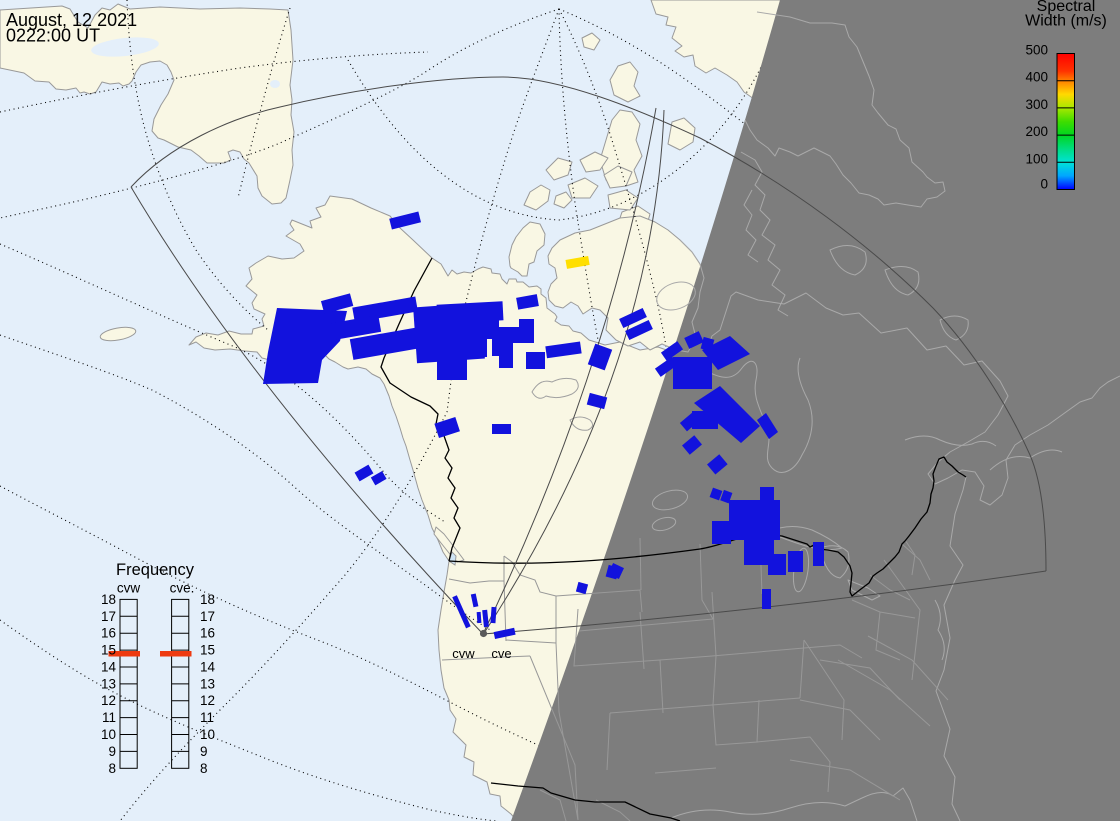 The height and width of the screenshot is (821, 1120). Describe the element at coordinates (53, 36) in the screenshot. I see `svg-text: 0222:00 UT` at that location.